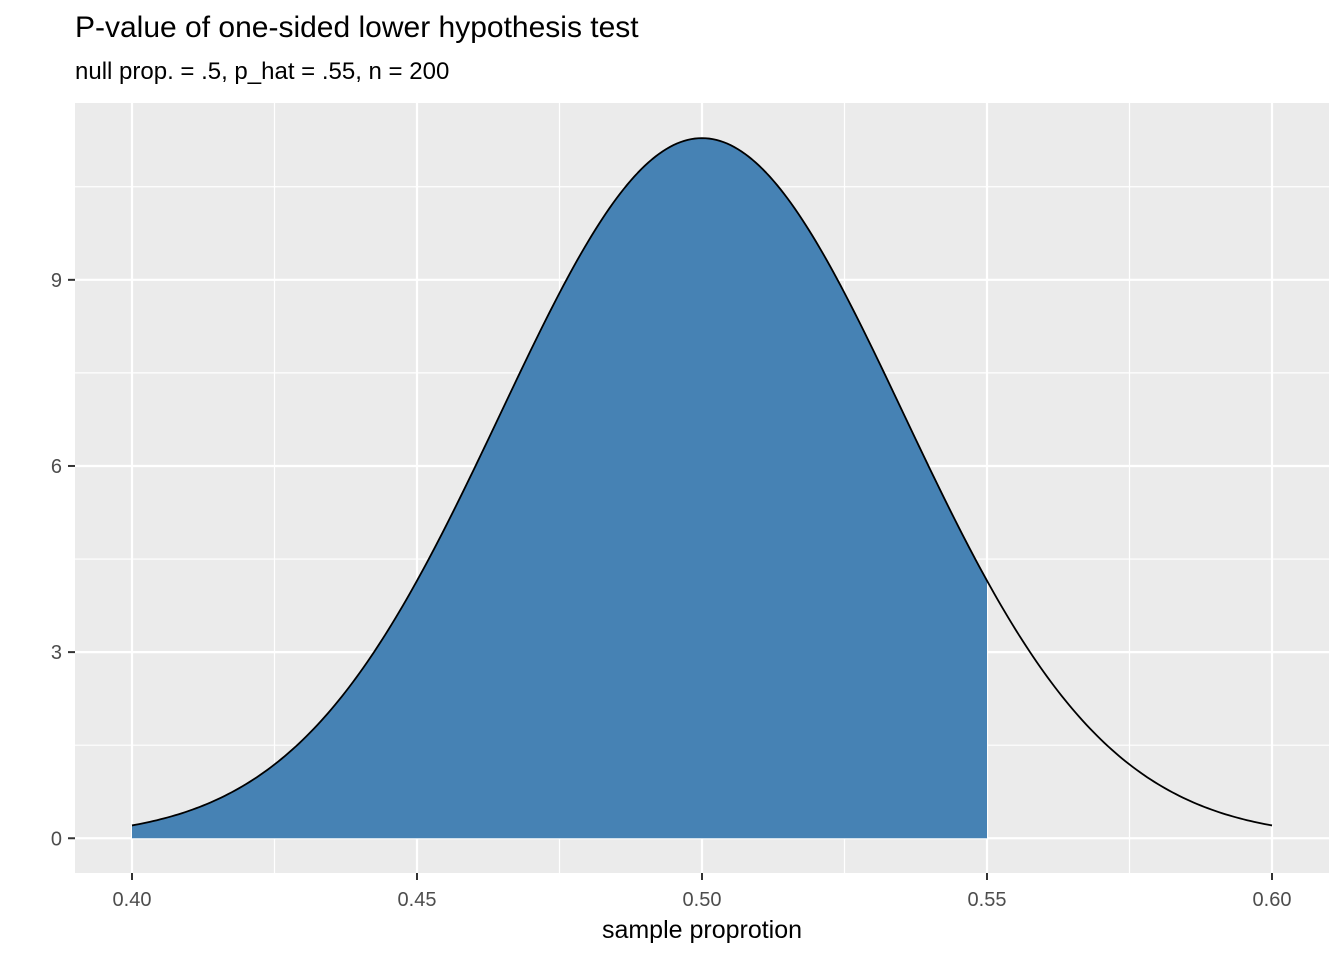  What do you see at coordinates (56, 653) in the screenshot?
I see `y-tick-label: 3` at bounding box center [56, 653].